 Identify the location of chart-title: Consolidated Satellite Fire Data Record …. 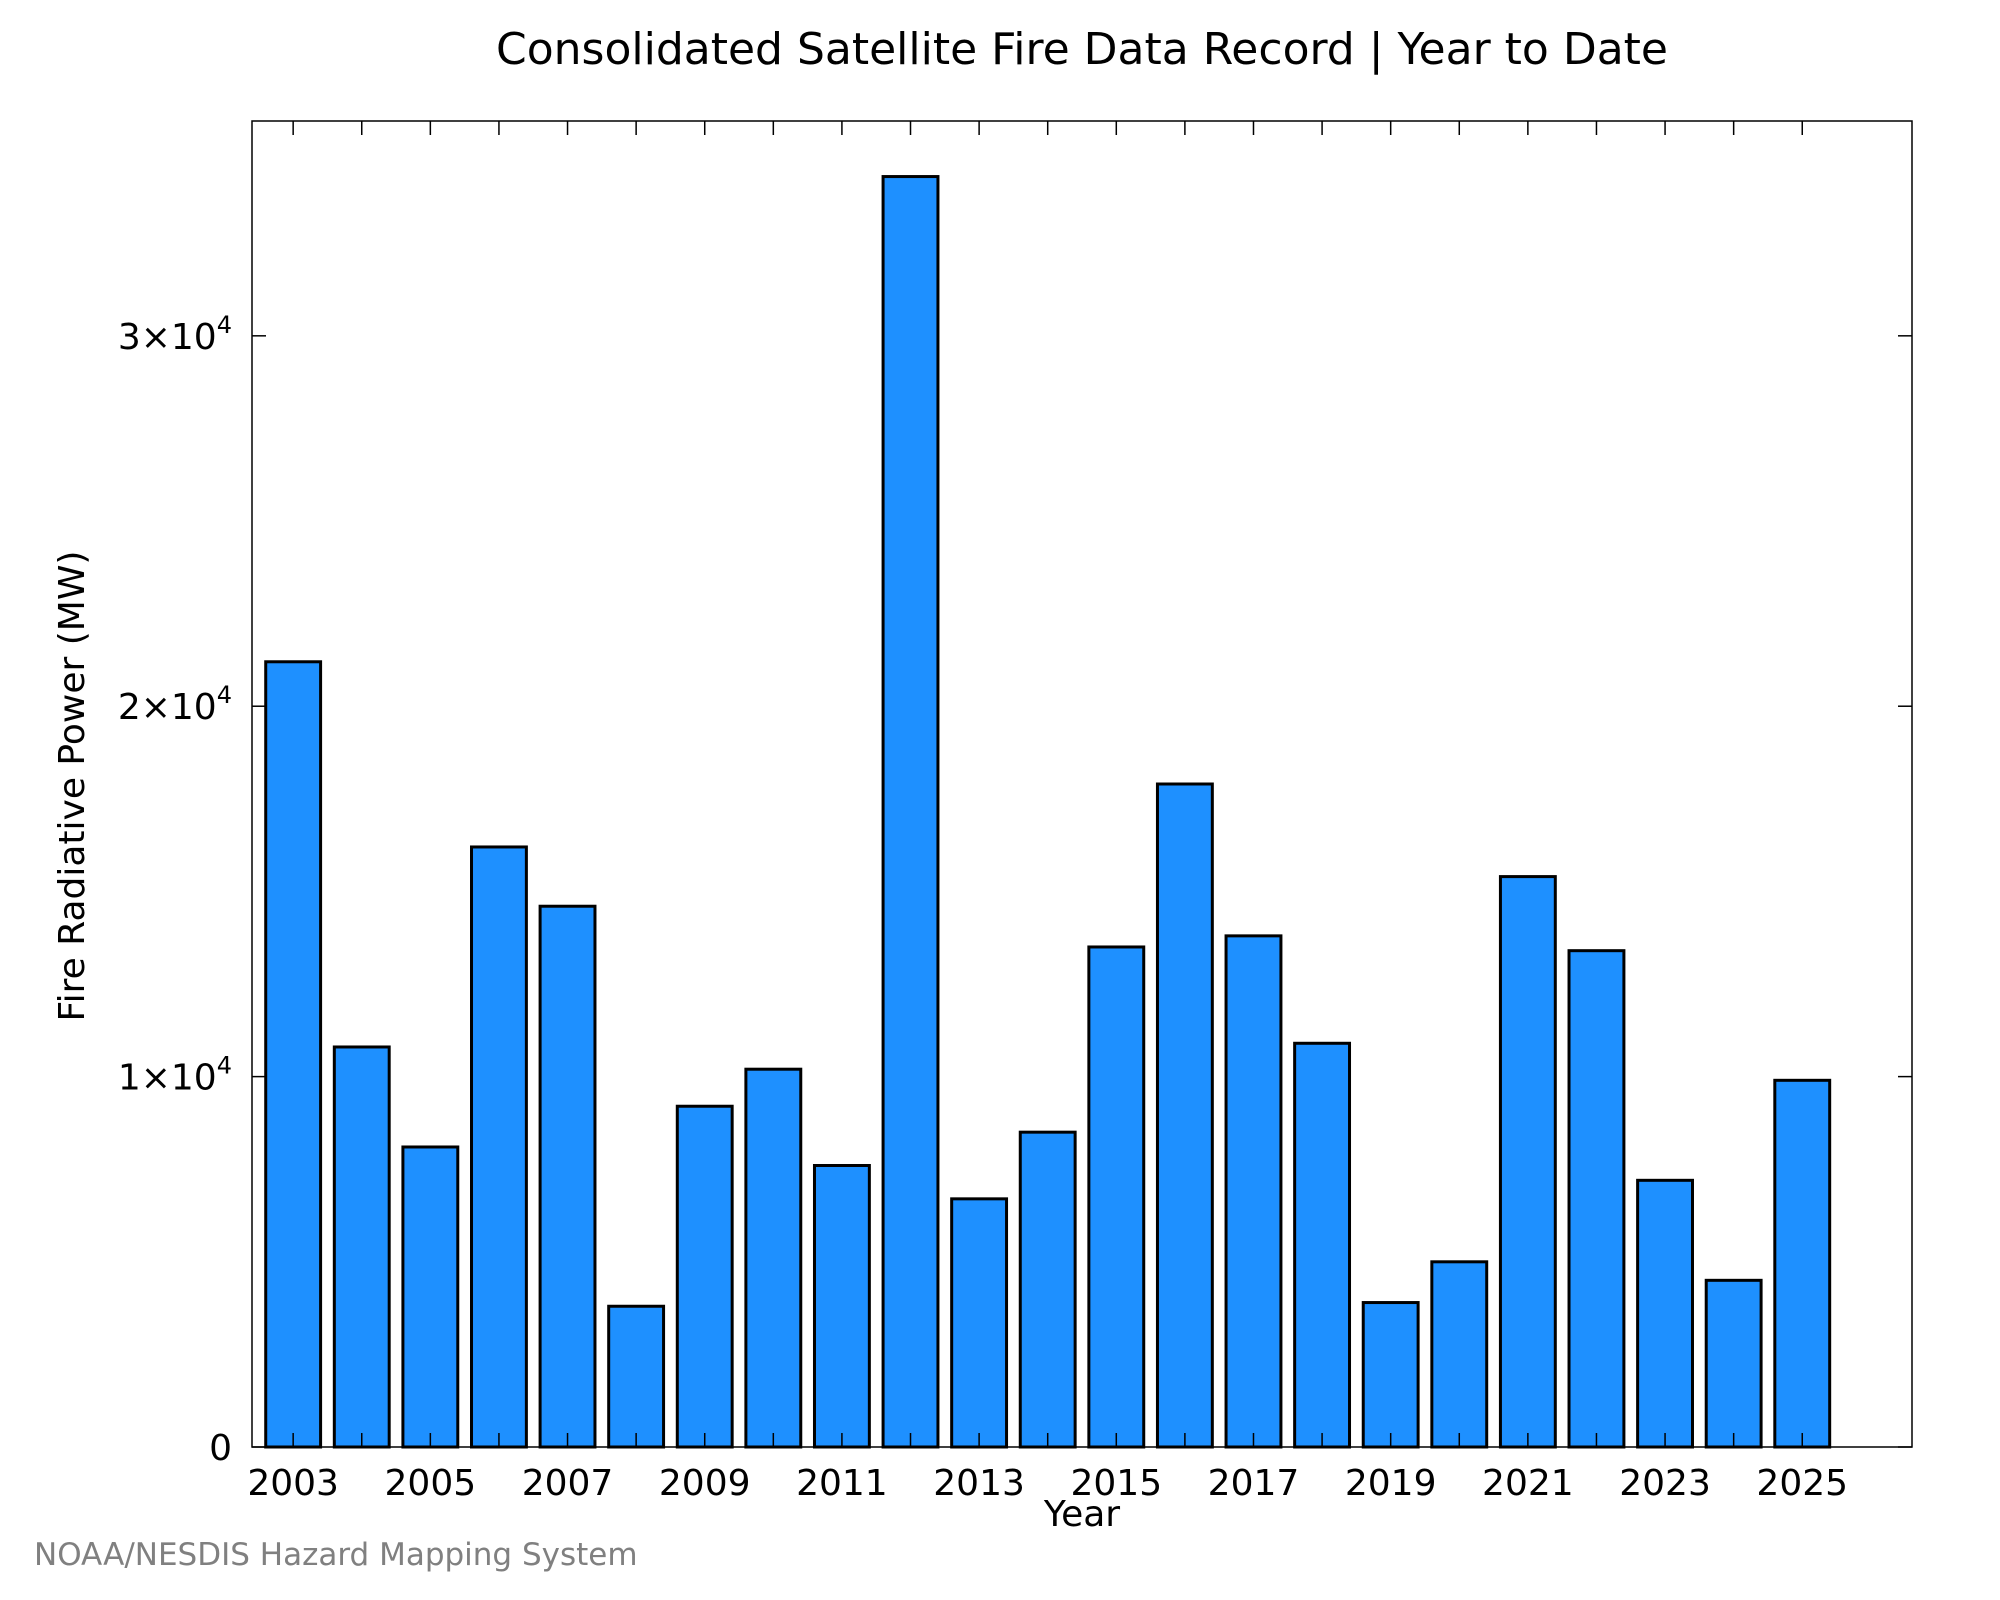
(1082, 49).